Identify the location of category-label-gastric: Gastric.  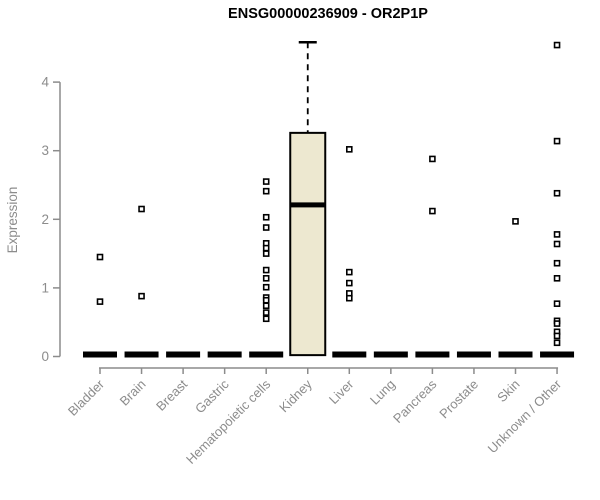
(212, 396).